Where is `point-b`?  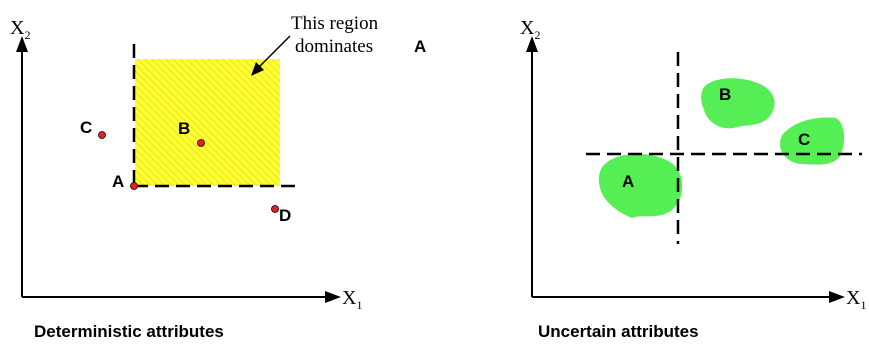
point-b is located at coordinates (201, 143).